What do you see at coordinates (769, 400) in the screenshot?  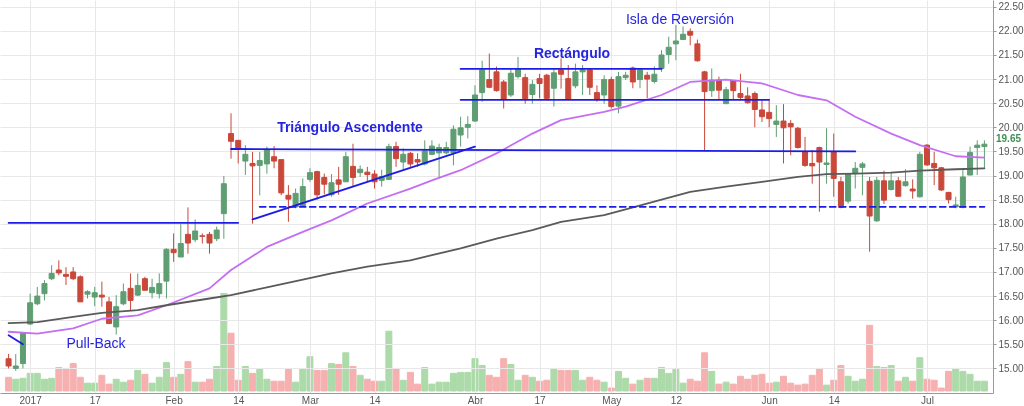 I see `x-tick-label: Jun` at bounding box center [769, 400].